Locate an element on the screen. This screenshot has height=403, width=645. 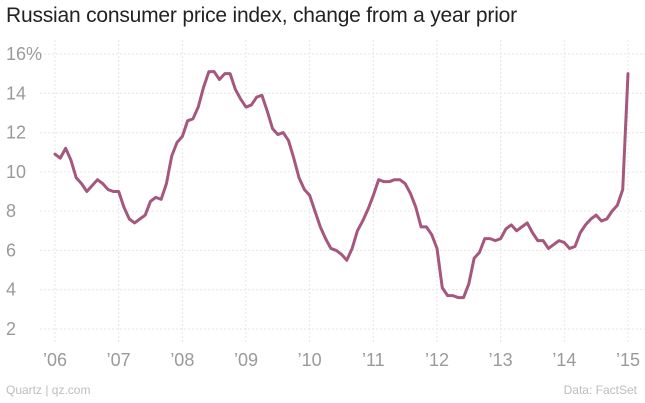
x-tick-label: ’13 is located at coordinates (501, 360).